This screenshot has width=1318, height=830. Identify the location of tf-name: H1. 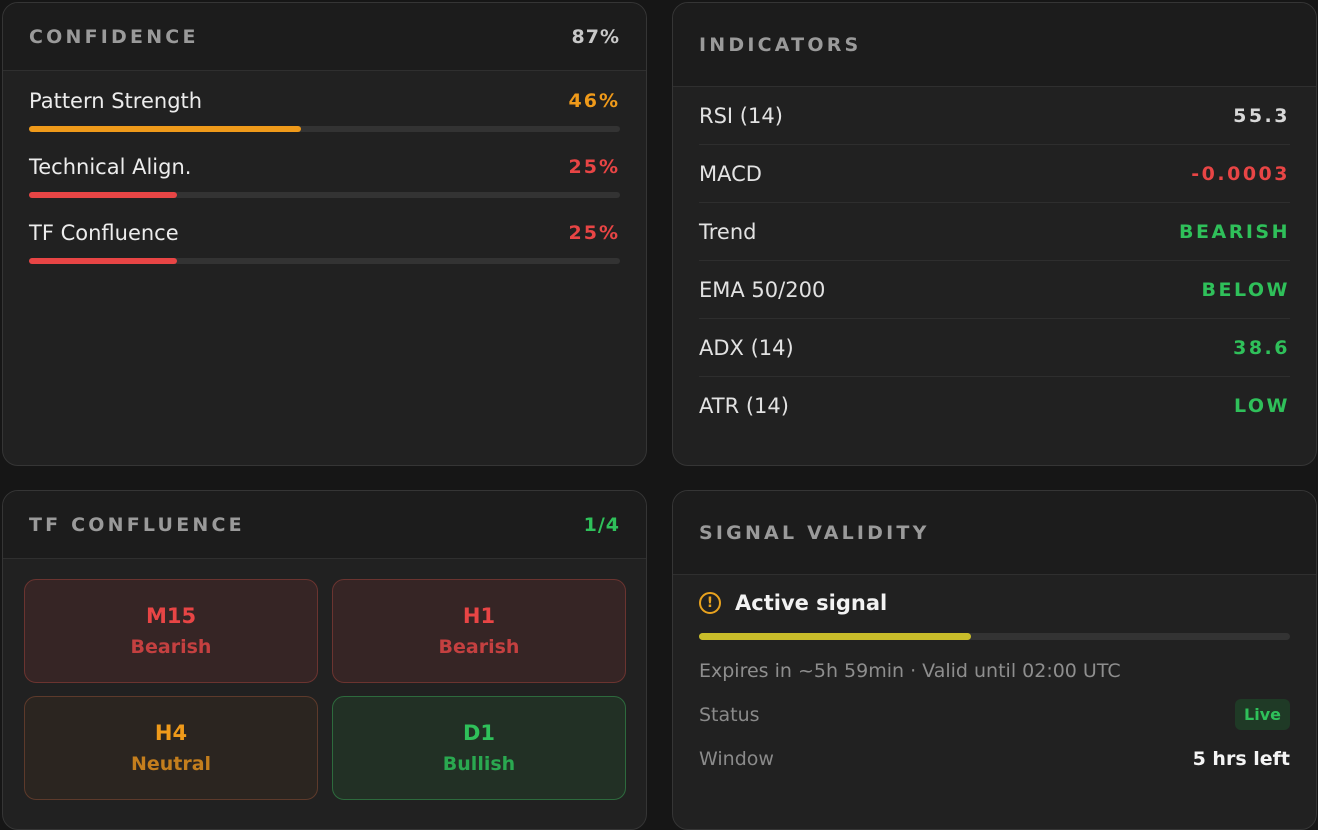
(479, 616).